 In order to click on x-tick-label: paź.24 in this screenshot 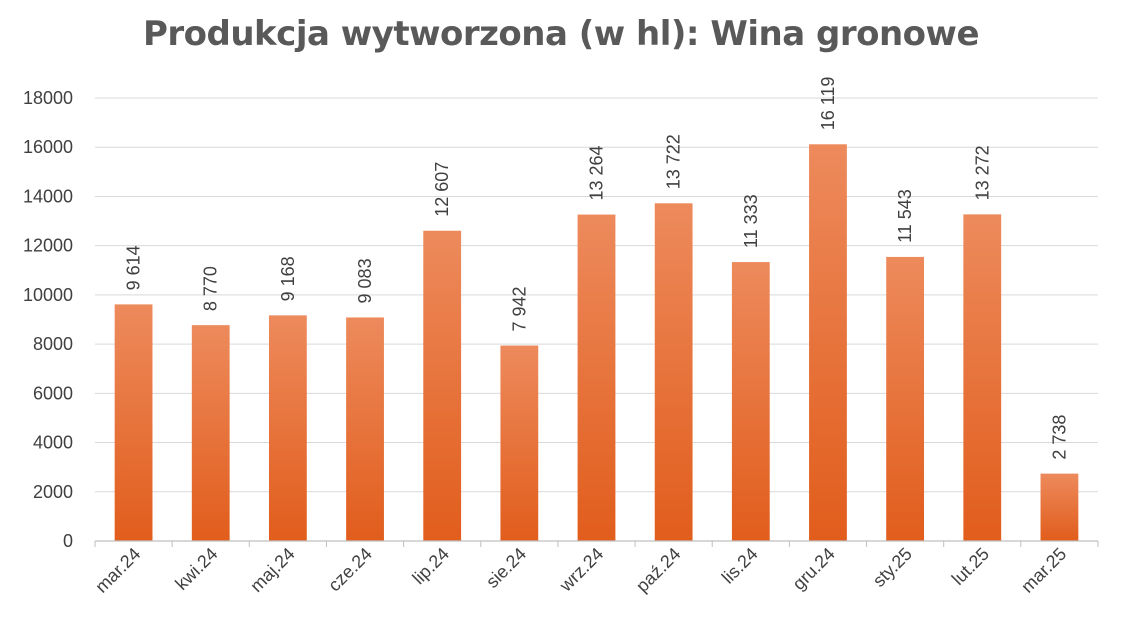, I will do `click(658, 570)`.